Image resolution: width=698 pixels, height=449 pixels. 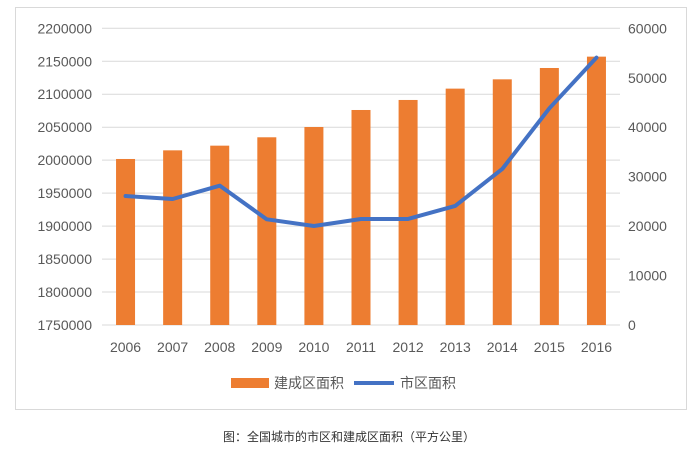 I want to click on x-tick-label: 2016, so click(x=596, y=347).